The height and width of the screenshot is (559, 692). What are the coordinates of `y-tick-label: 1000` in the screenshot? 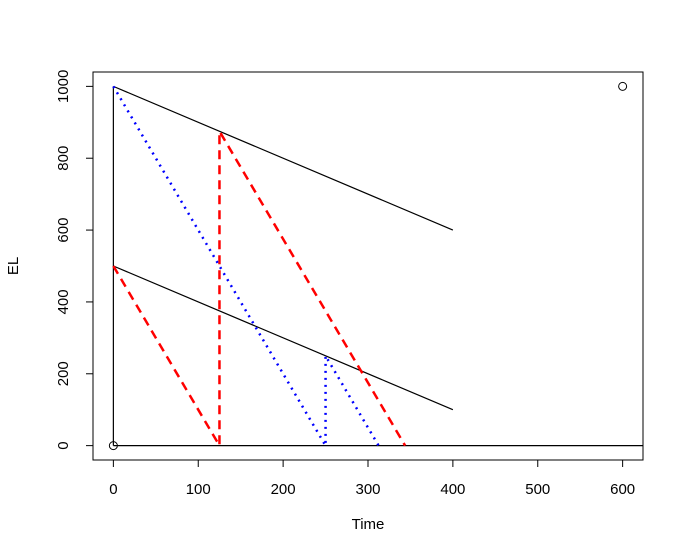 It's located at (63, 86).